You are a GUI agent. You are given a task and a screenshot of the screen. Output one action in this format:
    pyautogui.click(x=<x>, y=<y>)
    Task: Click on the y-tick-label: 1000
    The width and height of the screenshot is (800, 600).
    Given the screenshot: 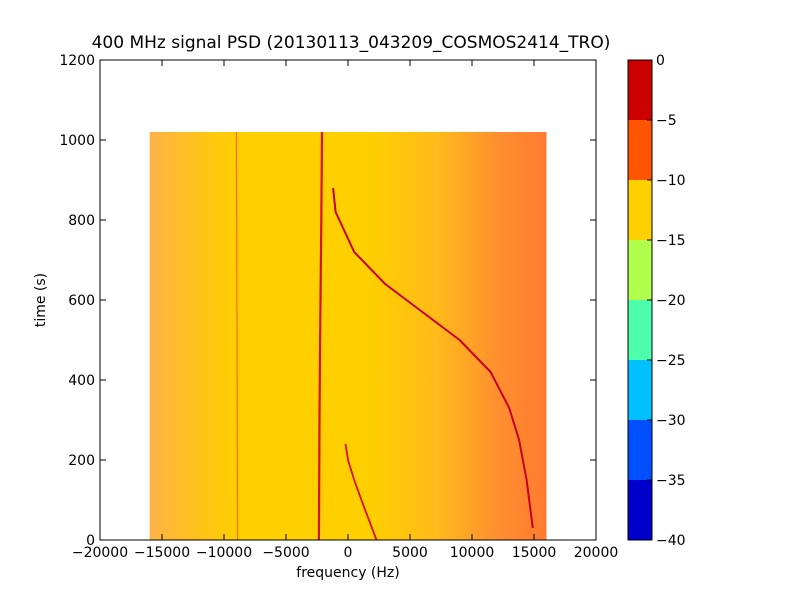 What is the action you would take?
    pyautogui.click(x=77, y=141)
    